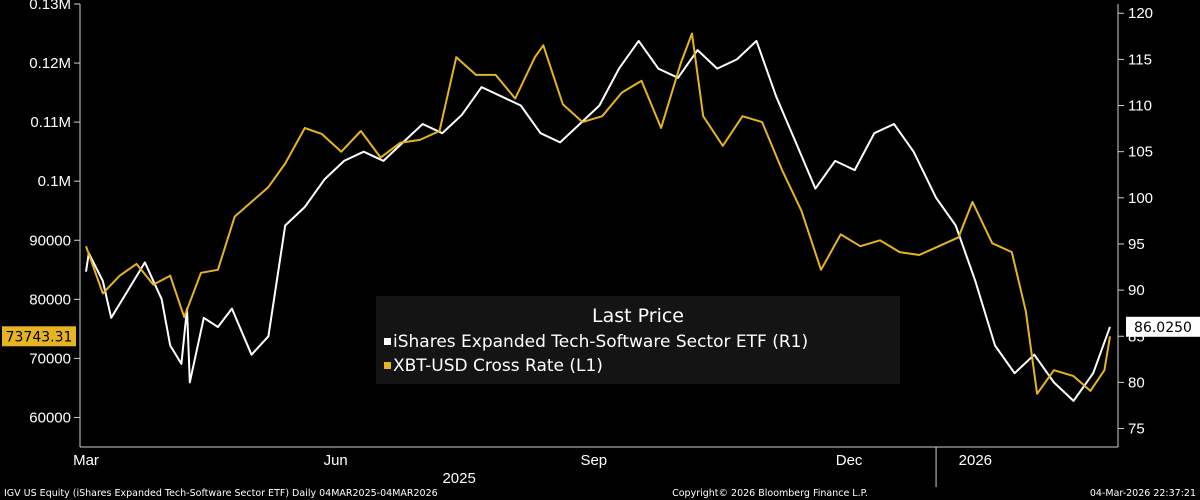  Describe the element at coordinates (1140, 106) in the screenshot. I see `right-tick-label: 110` at that location.